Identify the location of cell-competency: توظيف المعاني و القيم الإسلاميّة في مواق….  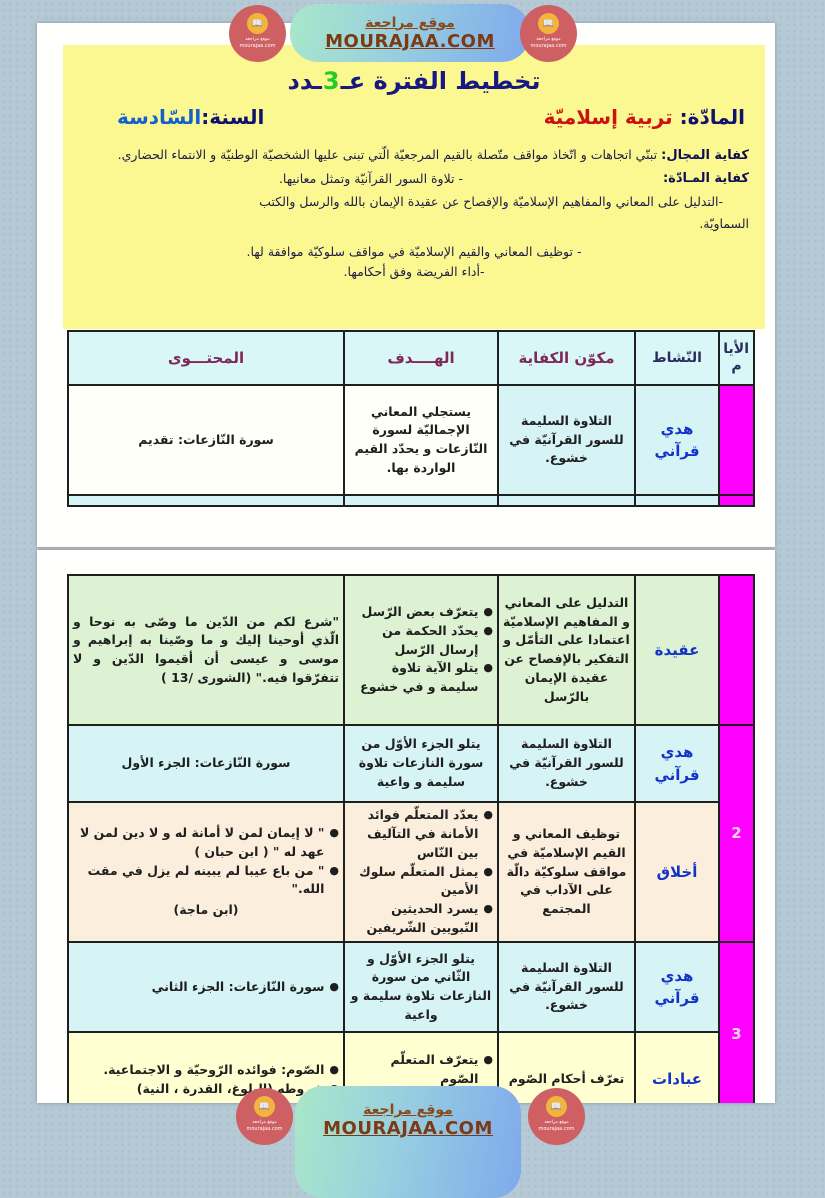
(566, 872).